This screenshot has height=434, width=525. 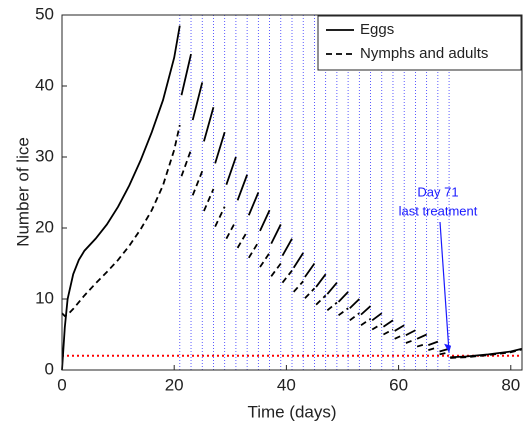 I want to click on annotation-arrow, so click(x=444, y=287).